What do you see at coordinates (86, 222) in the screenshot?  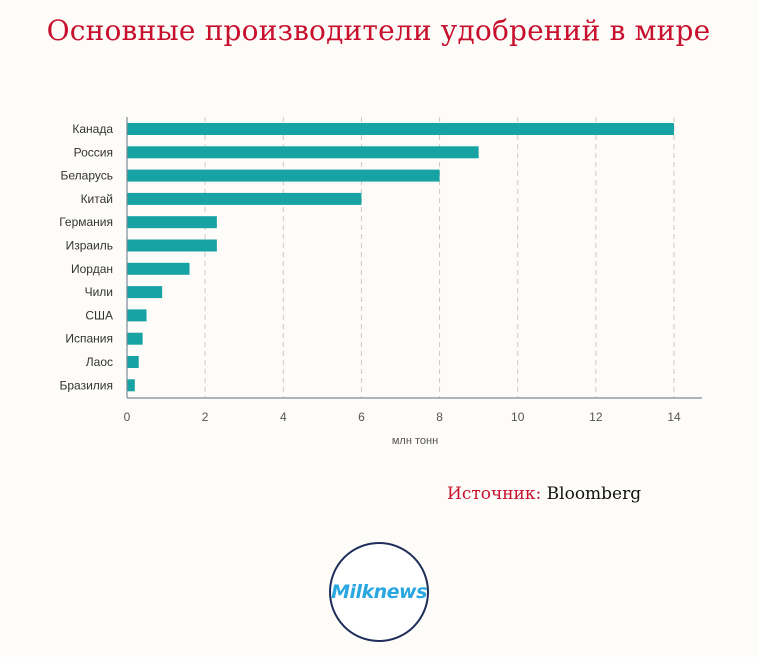 I see `category-label: Германия` at bounding box center [86, 222].